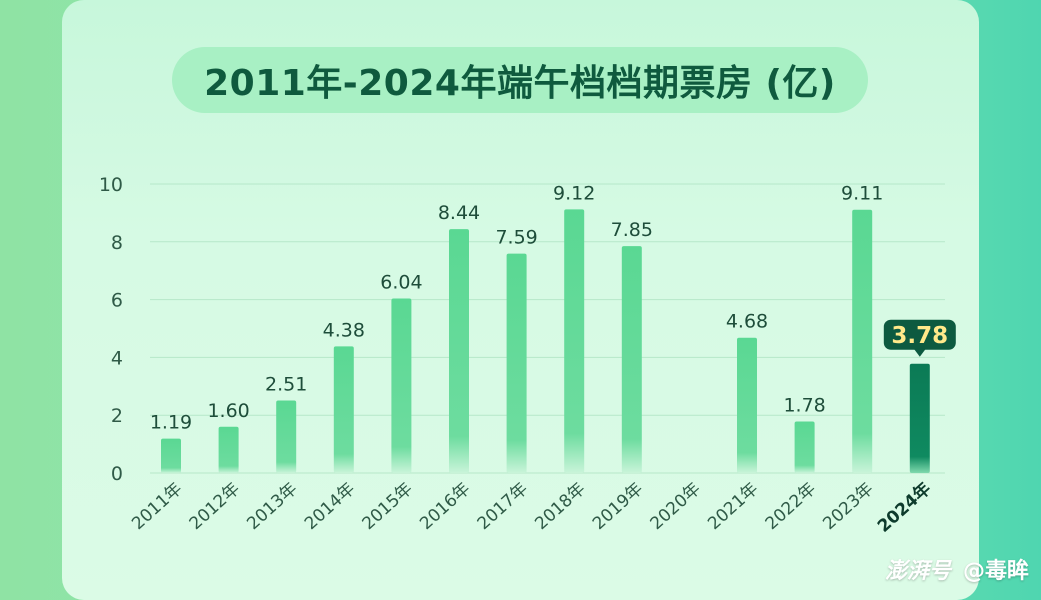 Image resolution: width=1041 pixels, height=600 pixels. What do you see at coordinates (995, 571) in the screenshot?
I see `author-handle: @毒眸` at bounding box center [995, 571].